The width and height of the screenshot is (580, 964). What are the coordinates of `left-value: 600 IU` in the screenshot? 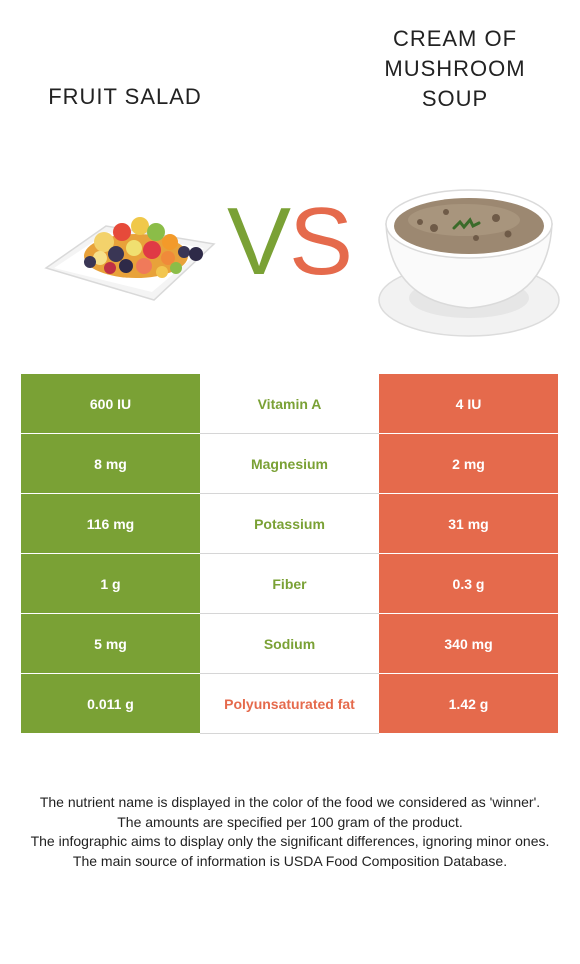 It's located at (110, 404).